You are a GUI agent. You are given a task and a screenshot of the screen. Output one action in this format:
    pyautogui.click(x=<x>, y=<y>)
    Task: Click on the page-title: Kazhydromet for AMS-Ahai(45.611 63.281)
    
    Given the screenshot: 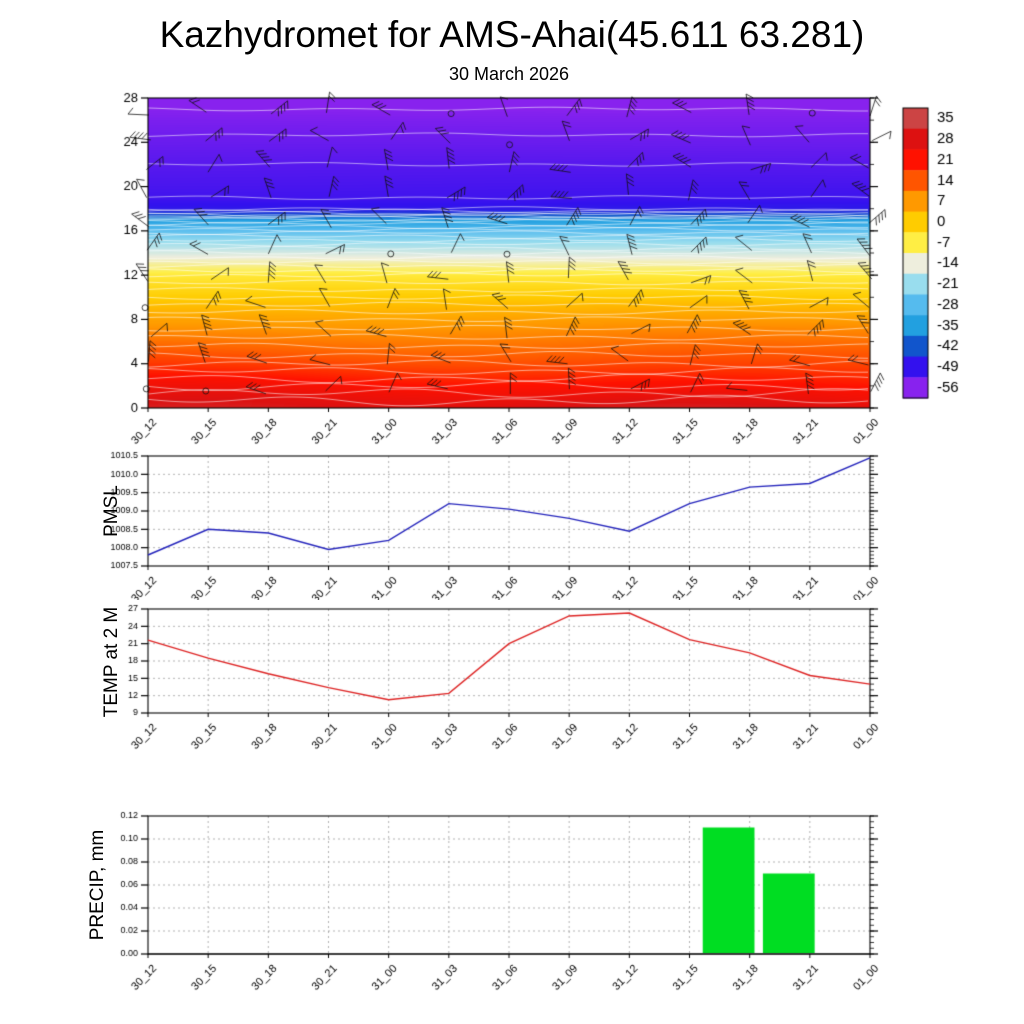 What is the action you would take?
    pyautogui.click(x=512, y=34)
    